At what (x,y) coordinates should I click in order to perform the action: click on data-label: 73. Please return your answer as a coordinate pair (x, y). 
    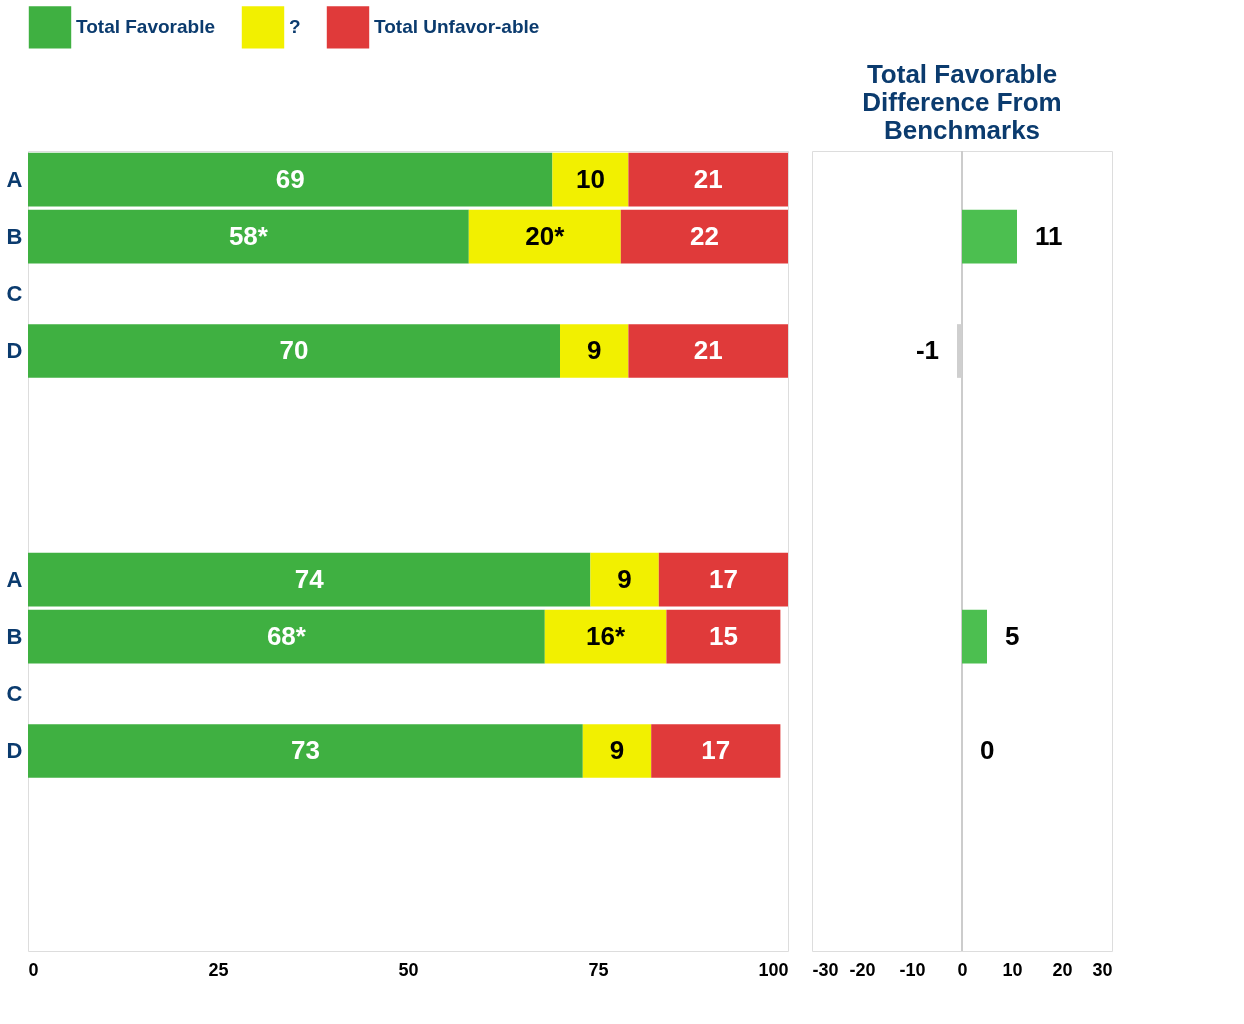
    Looking at the image, I should click on (305, 750).